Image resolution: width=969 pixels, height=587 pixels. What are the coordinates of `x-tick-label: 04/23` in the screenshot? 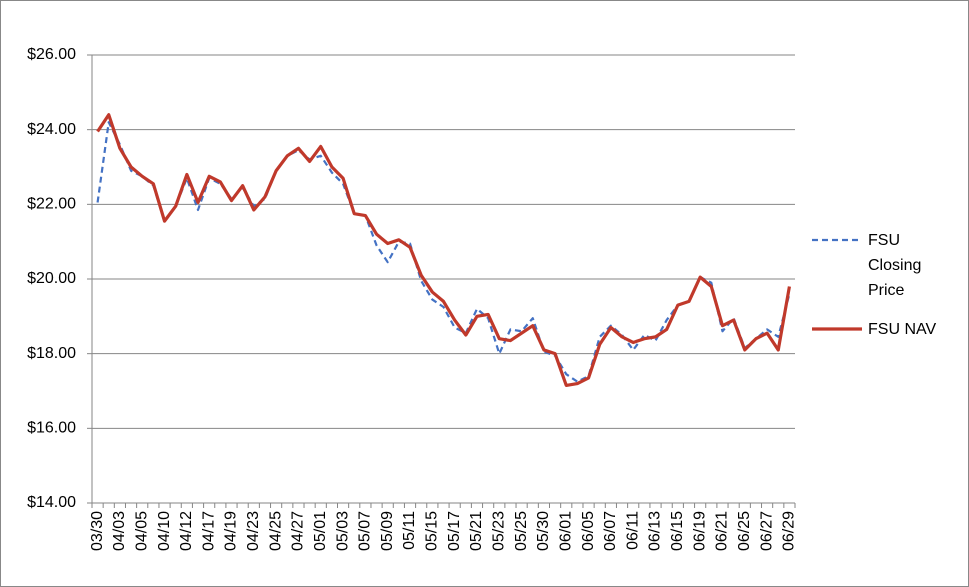 It's located at (253, 531).